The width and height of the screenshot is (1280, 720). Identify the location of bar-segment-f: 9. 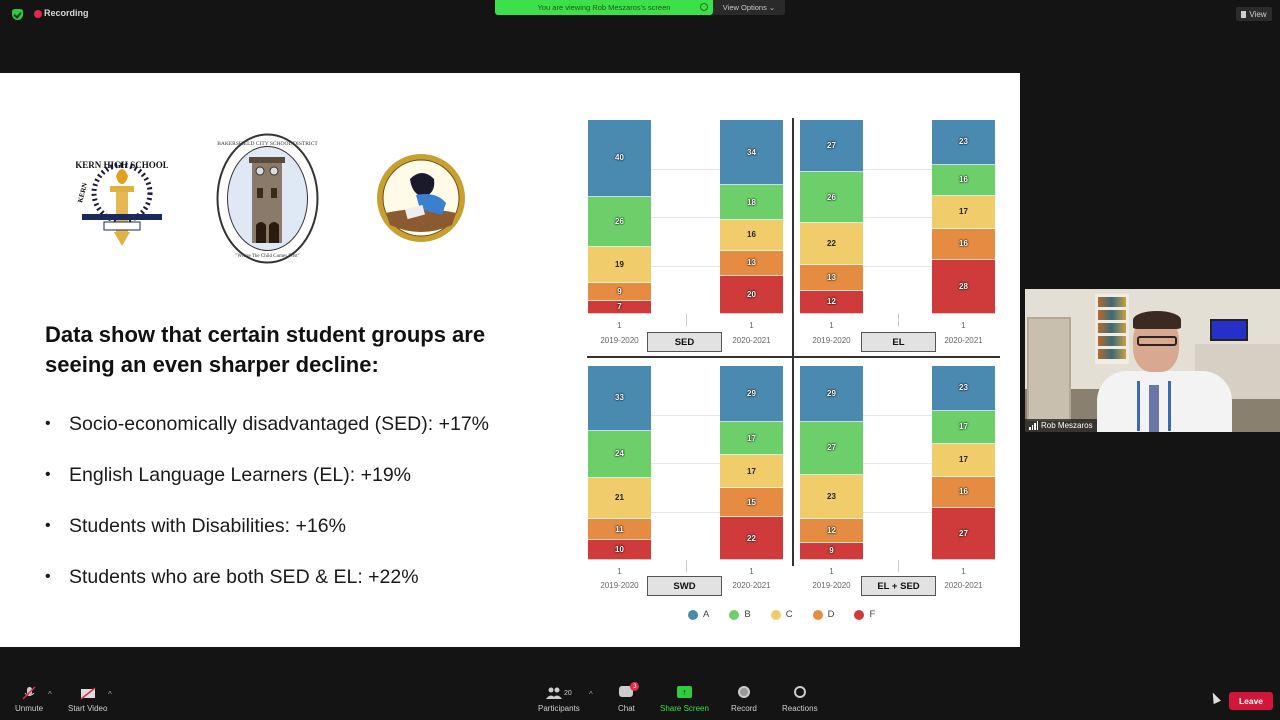
(831, 551).